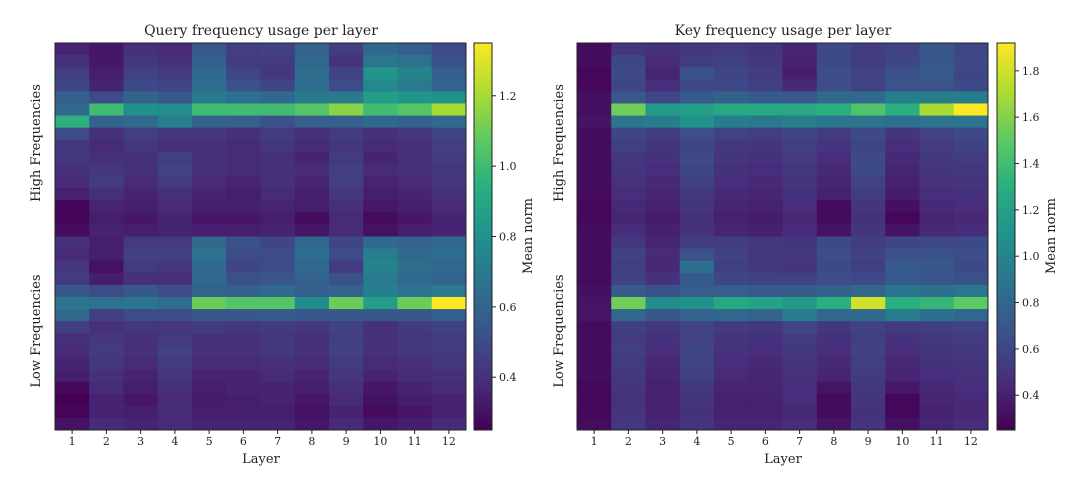 The height and width of the screenshot is (489, 1080). What do you see at coordinates (1027, 233) in the screenshot?
I see `colorbar-ticks: 0.4 0.6 0.8 1.0 1.2 1.4 1.6 1.8` at bounding box center [1027, 233].